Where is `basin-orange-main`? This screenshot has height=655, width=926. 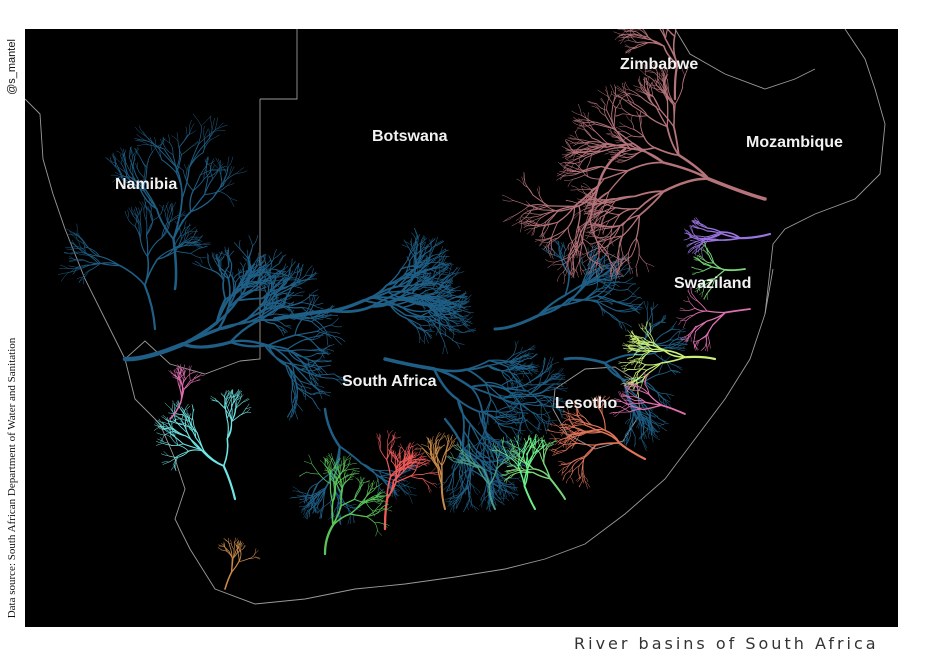
basin-orange-main is located at coordinates (235, 328).